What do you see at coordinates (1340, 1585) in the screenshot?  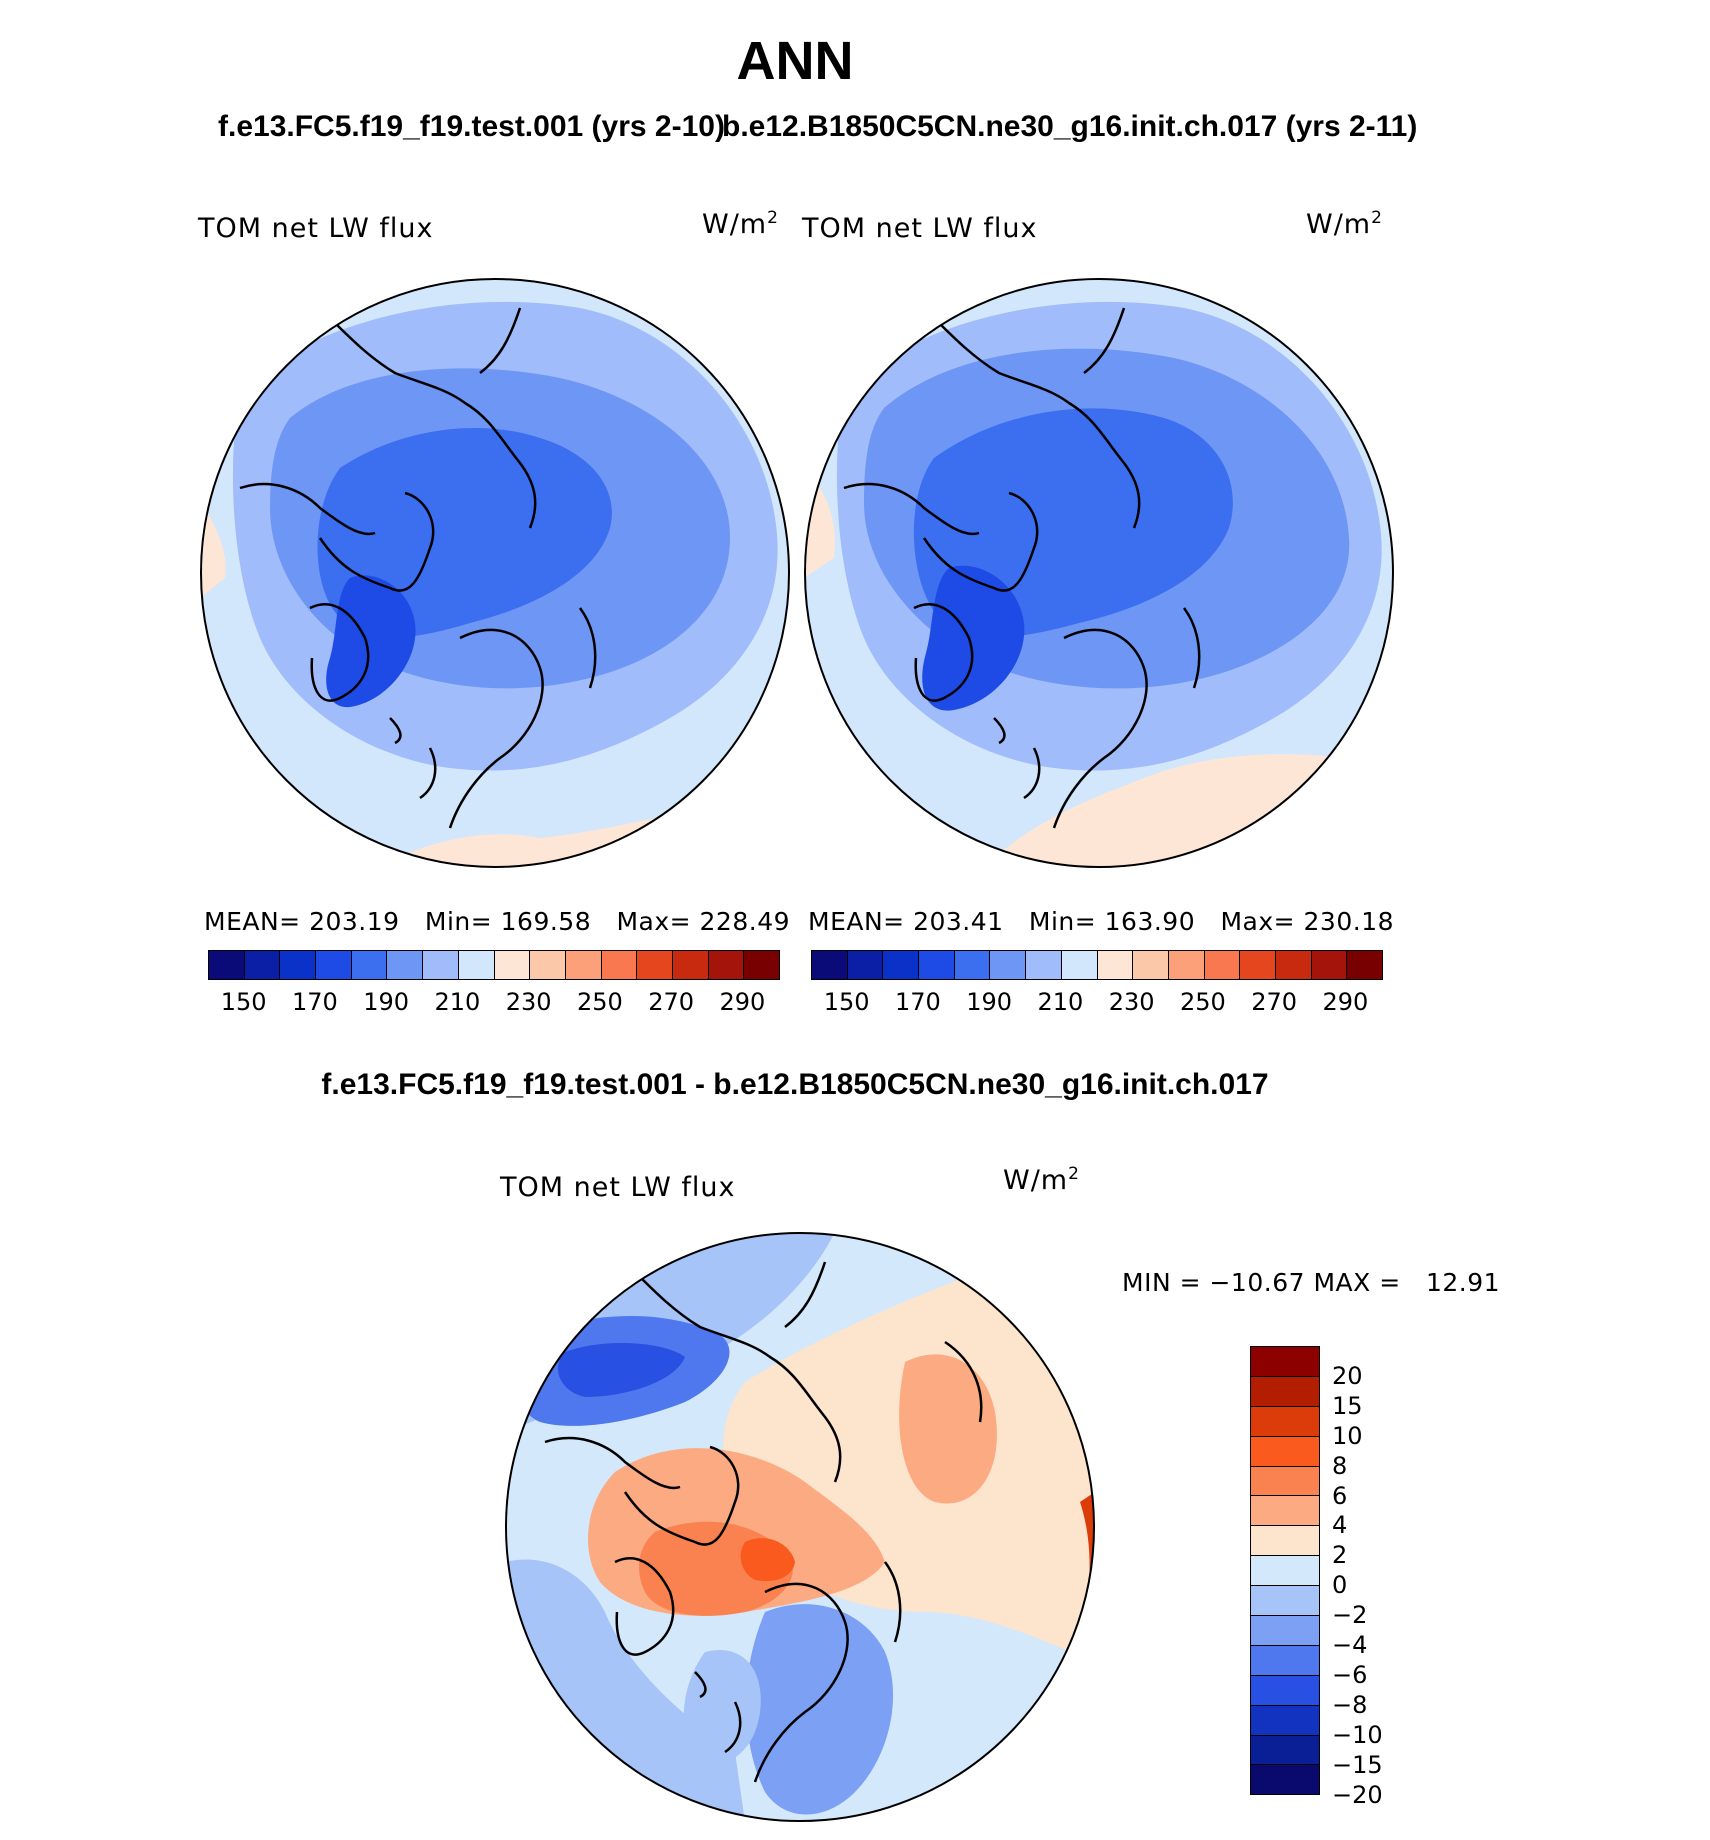 I see `difference-colorbar-tick-label: 0` at bounding box center [1340, 1585].